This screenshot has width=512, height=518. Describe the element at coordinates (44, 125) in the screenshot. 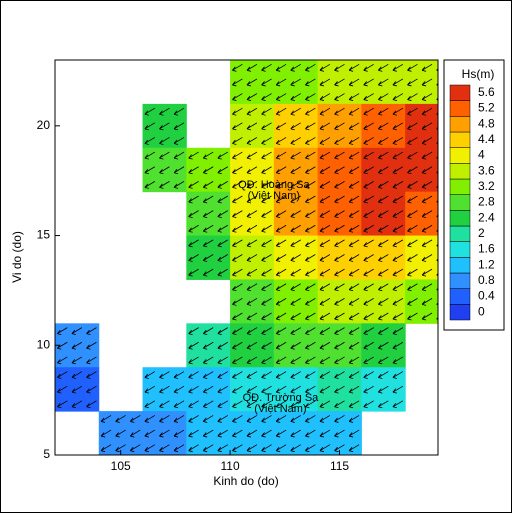

I see `y-tick-label: 20` at that location.